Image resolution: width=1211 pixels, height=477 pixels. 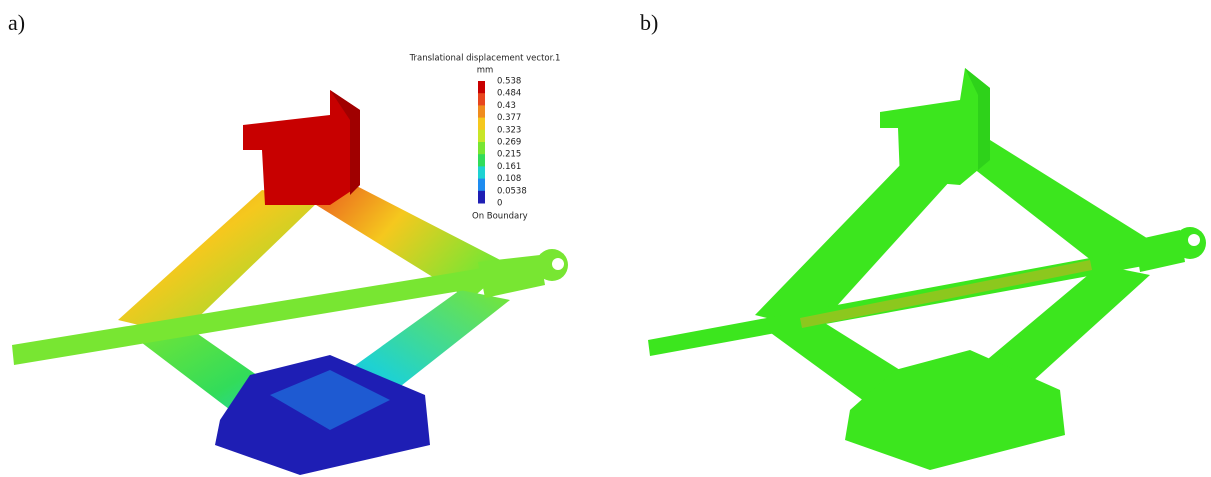 What do you see at coordinates (509, 179) in the screenshot?
I see `legend-tick-label: 0.108` at bounding box center [509, 179].